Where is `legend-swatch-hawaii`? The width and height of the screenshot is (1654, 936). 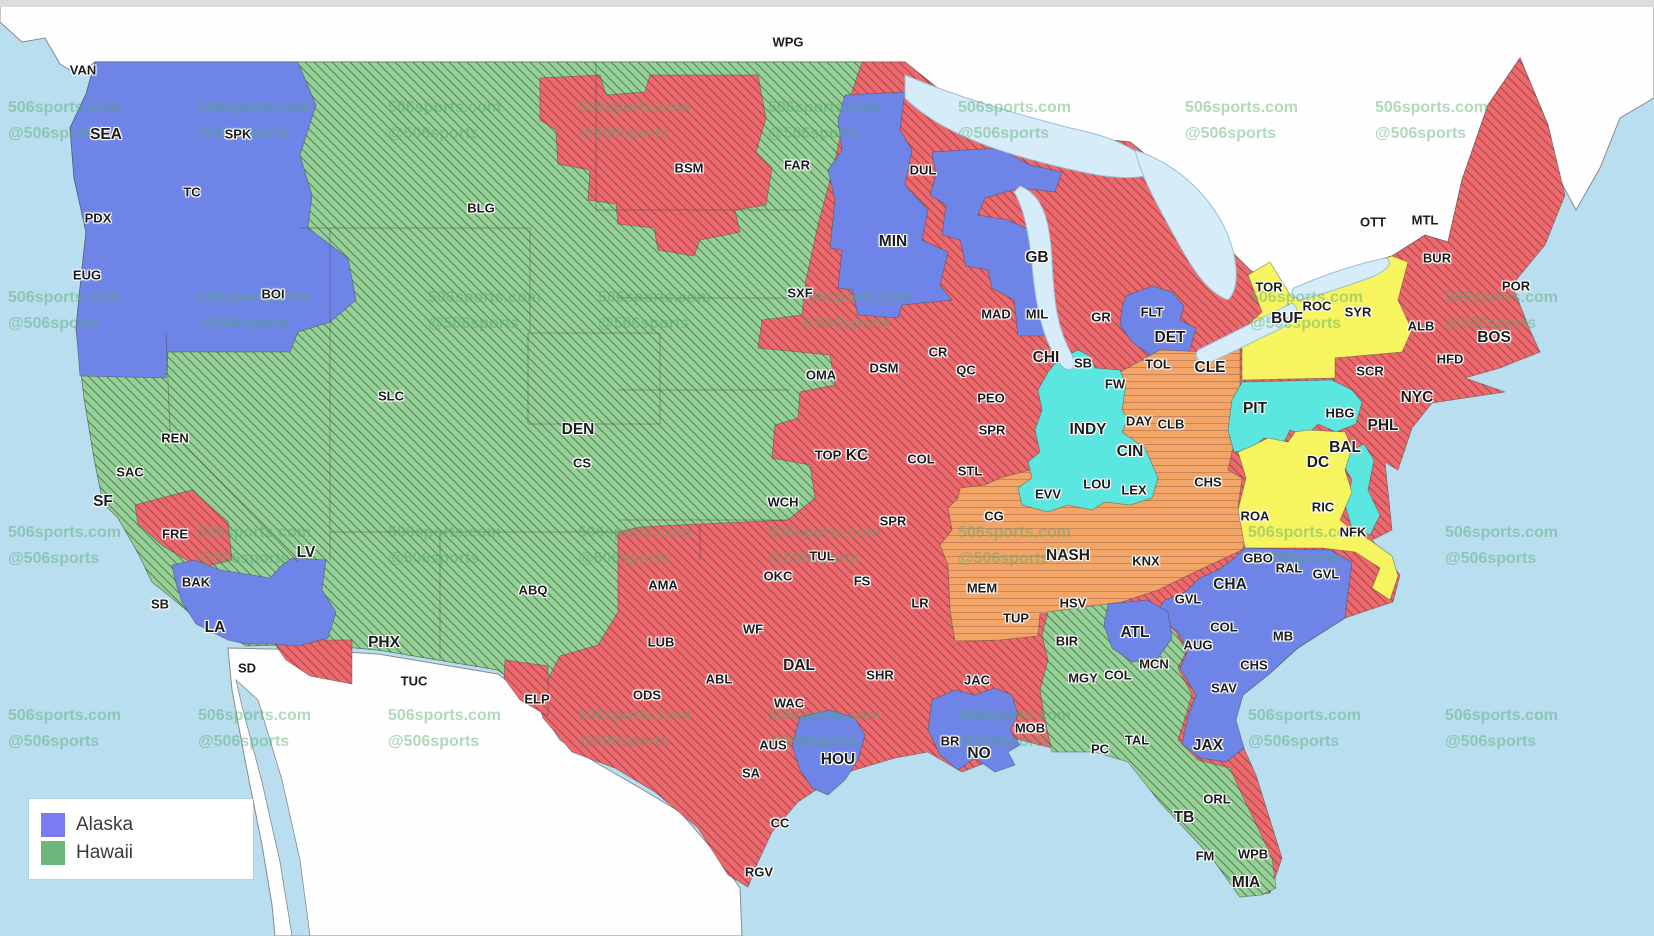
legend-swatch-hawaii is located at coordinates (53, 853).